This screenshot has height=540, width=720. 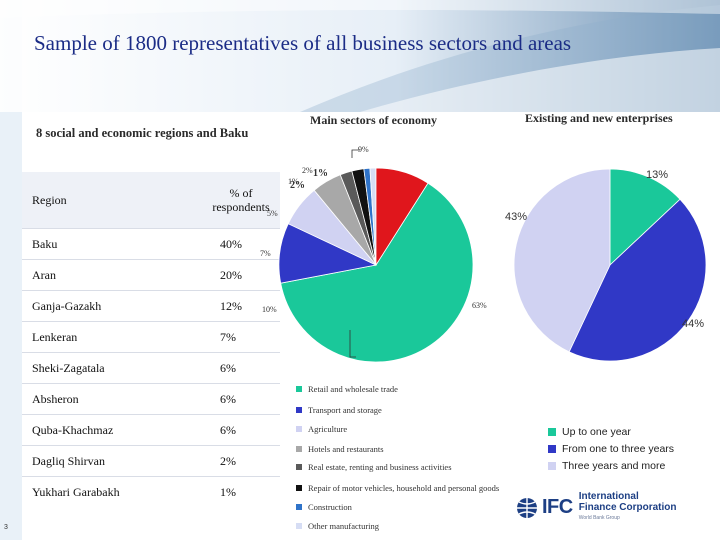 What do you see at coordinates (363, 149) in the screenshot?
I see `pie-slice-label: 9%` at bounding box center [363, 149].